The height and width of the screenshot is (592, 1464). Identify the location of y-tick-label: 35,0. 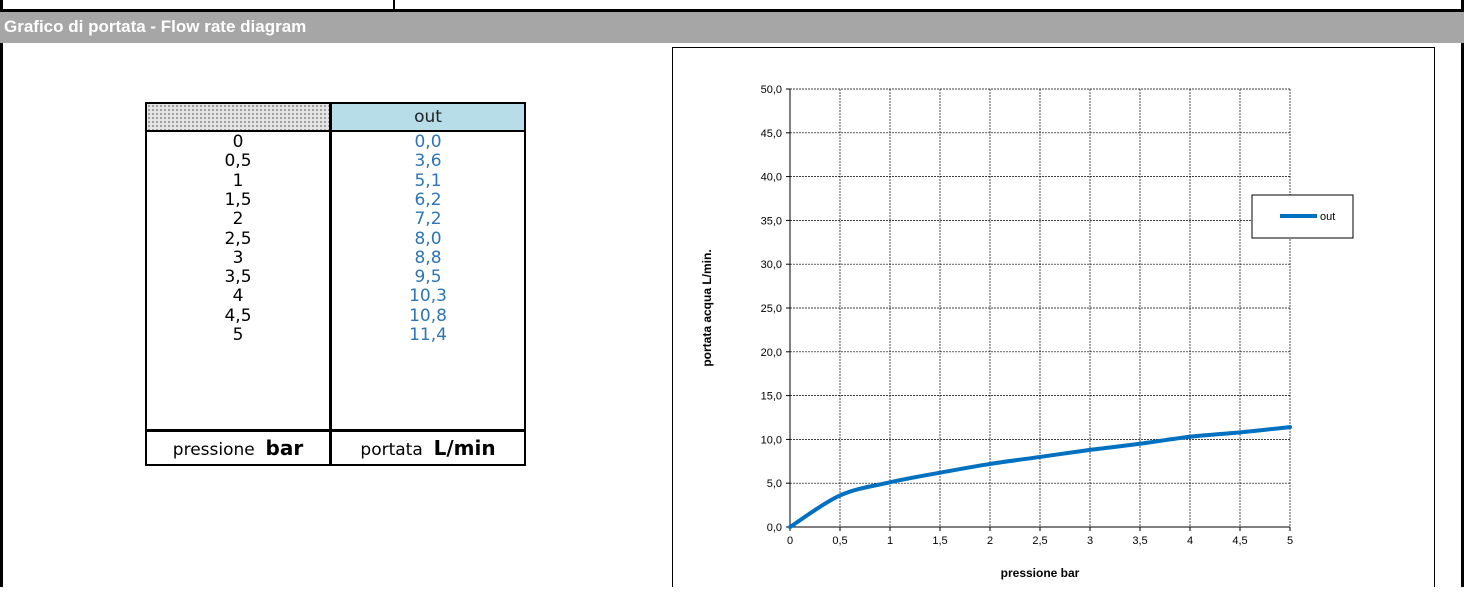
(771, 221).